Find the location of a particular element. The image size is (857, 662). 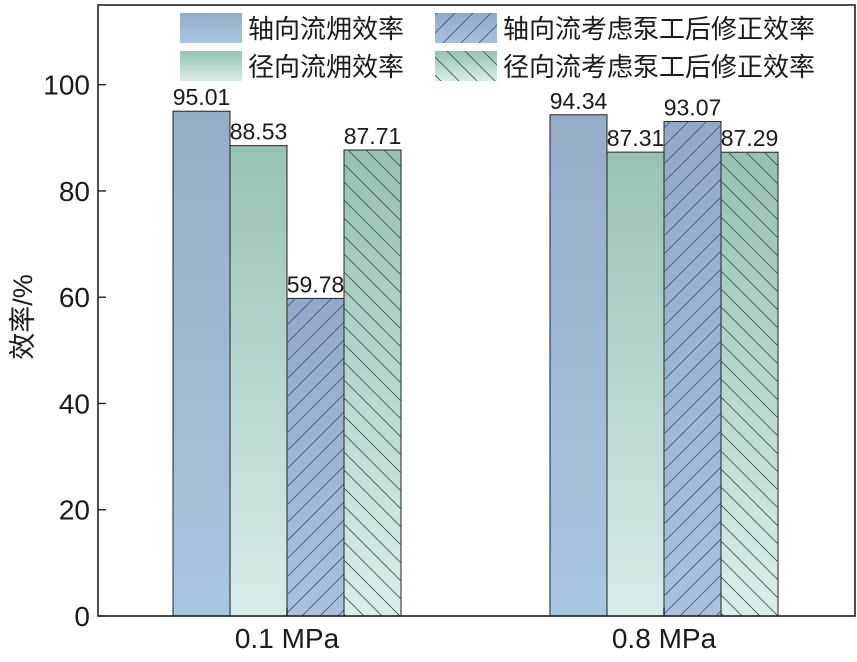

y-tick-label: 80 is located at coordinates (74, 191).